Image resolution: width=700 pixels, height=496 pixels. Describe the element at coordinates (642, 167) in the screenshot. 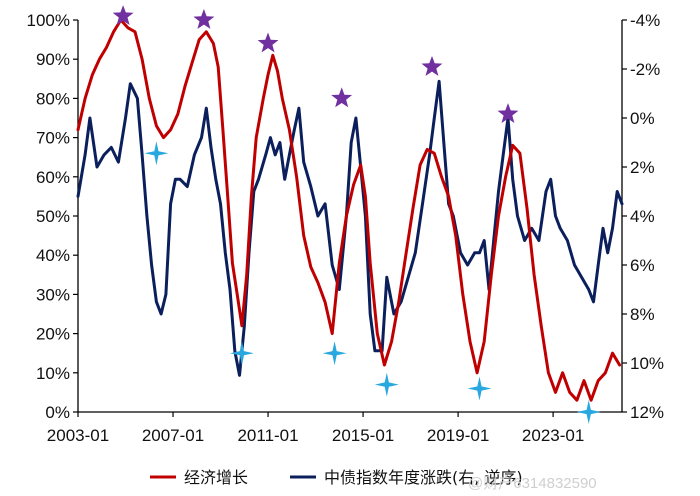

I see `right-tick-label: 2%` at that location.